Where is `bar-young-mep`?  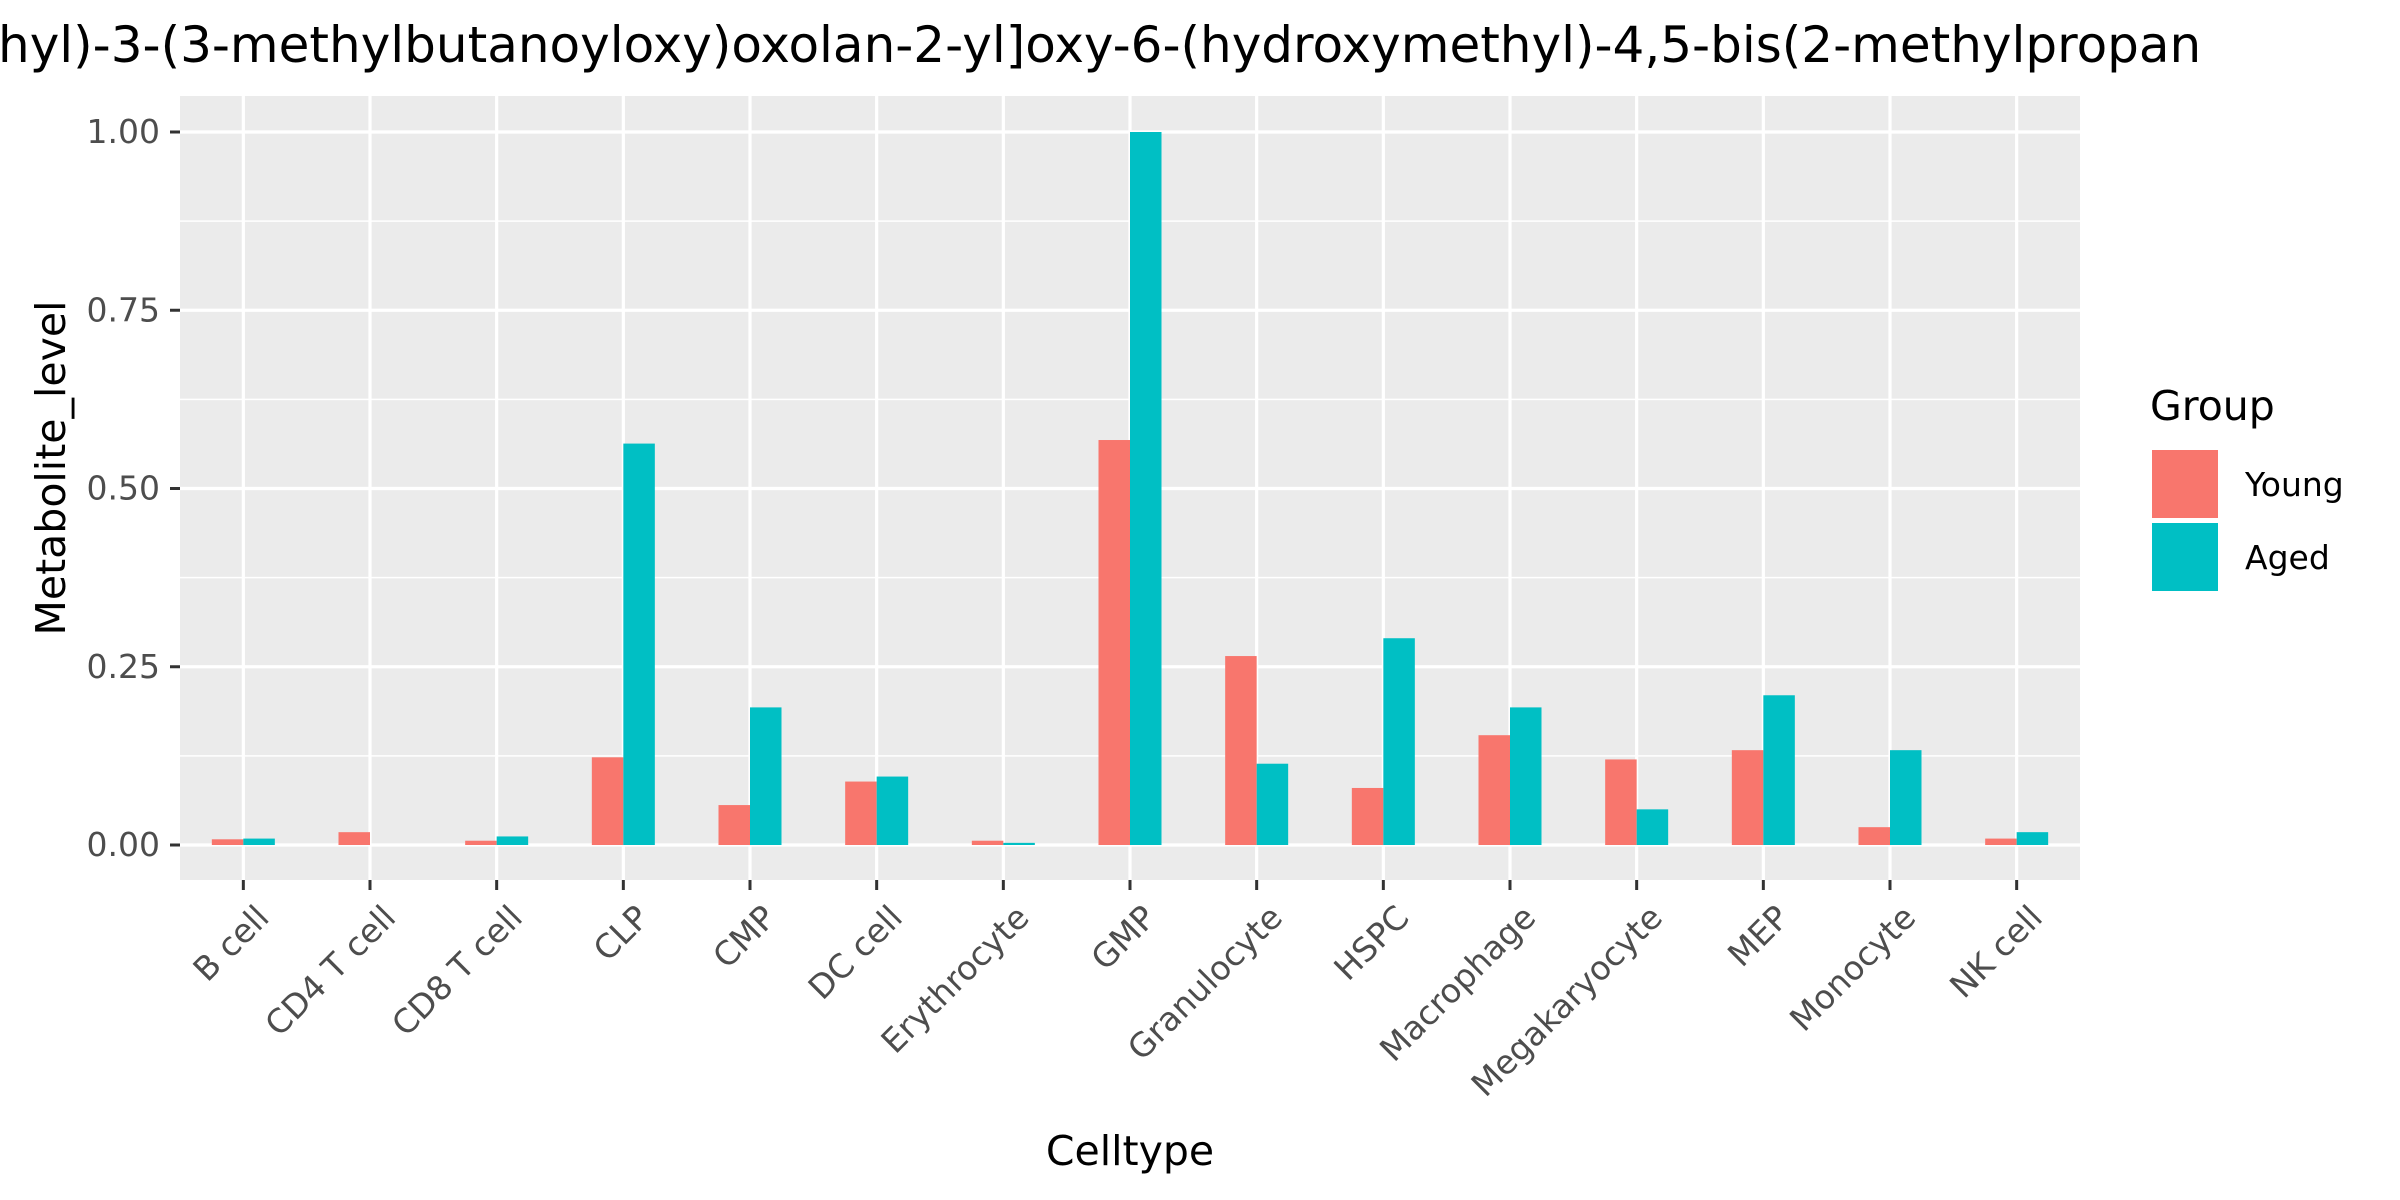
bar-young-mep is located at coordinates (1747, 797).